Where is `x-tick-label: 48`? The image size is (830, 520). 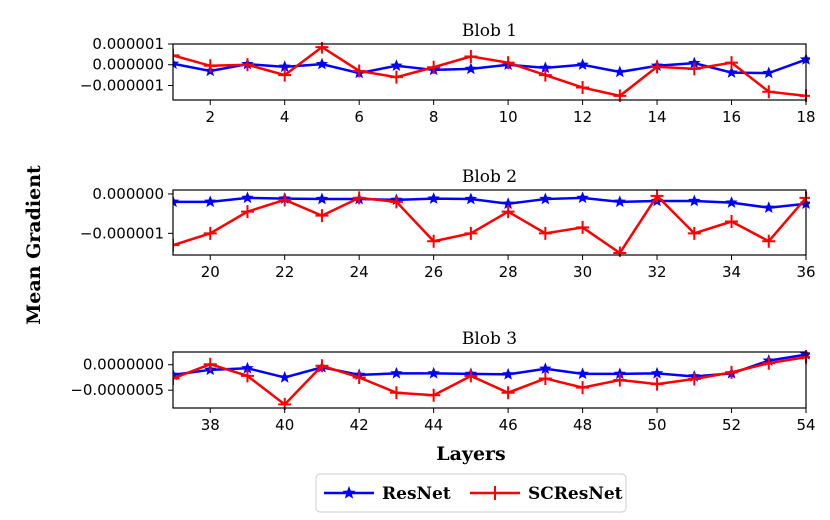
x-tick-label: 48 is located at coordinates (582, 425).